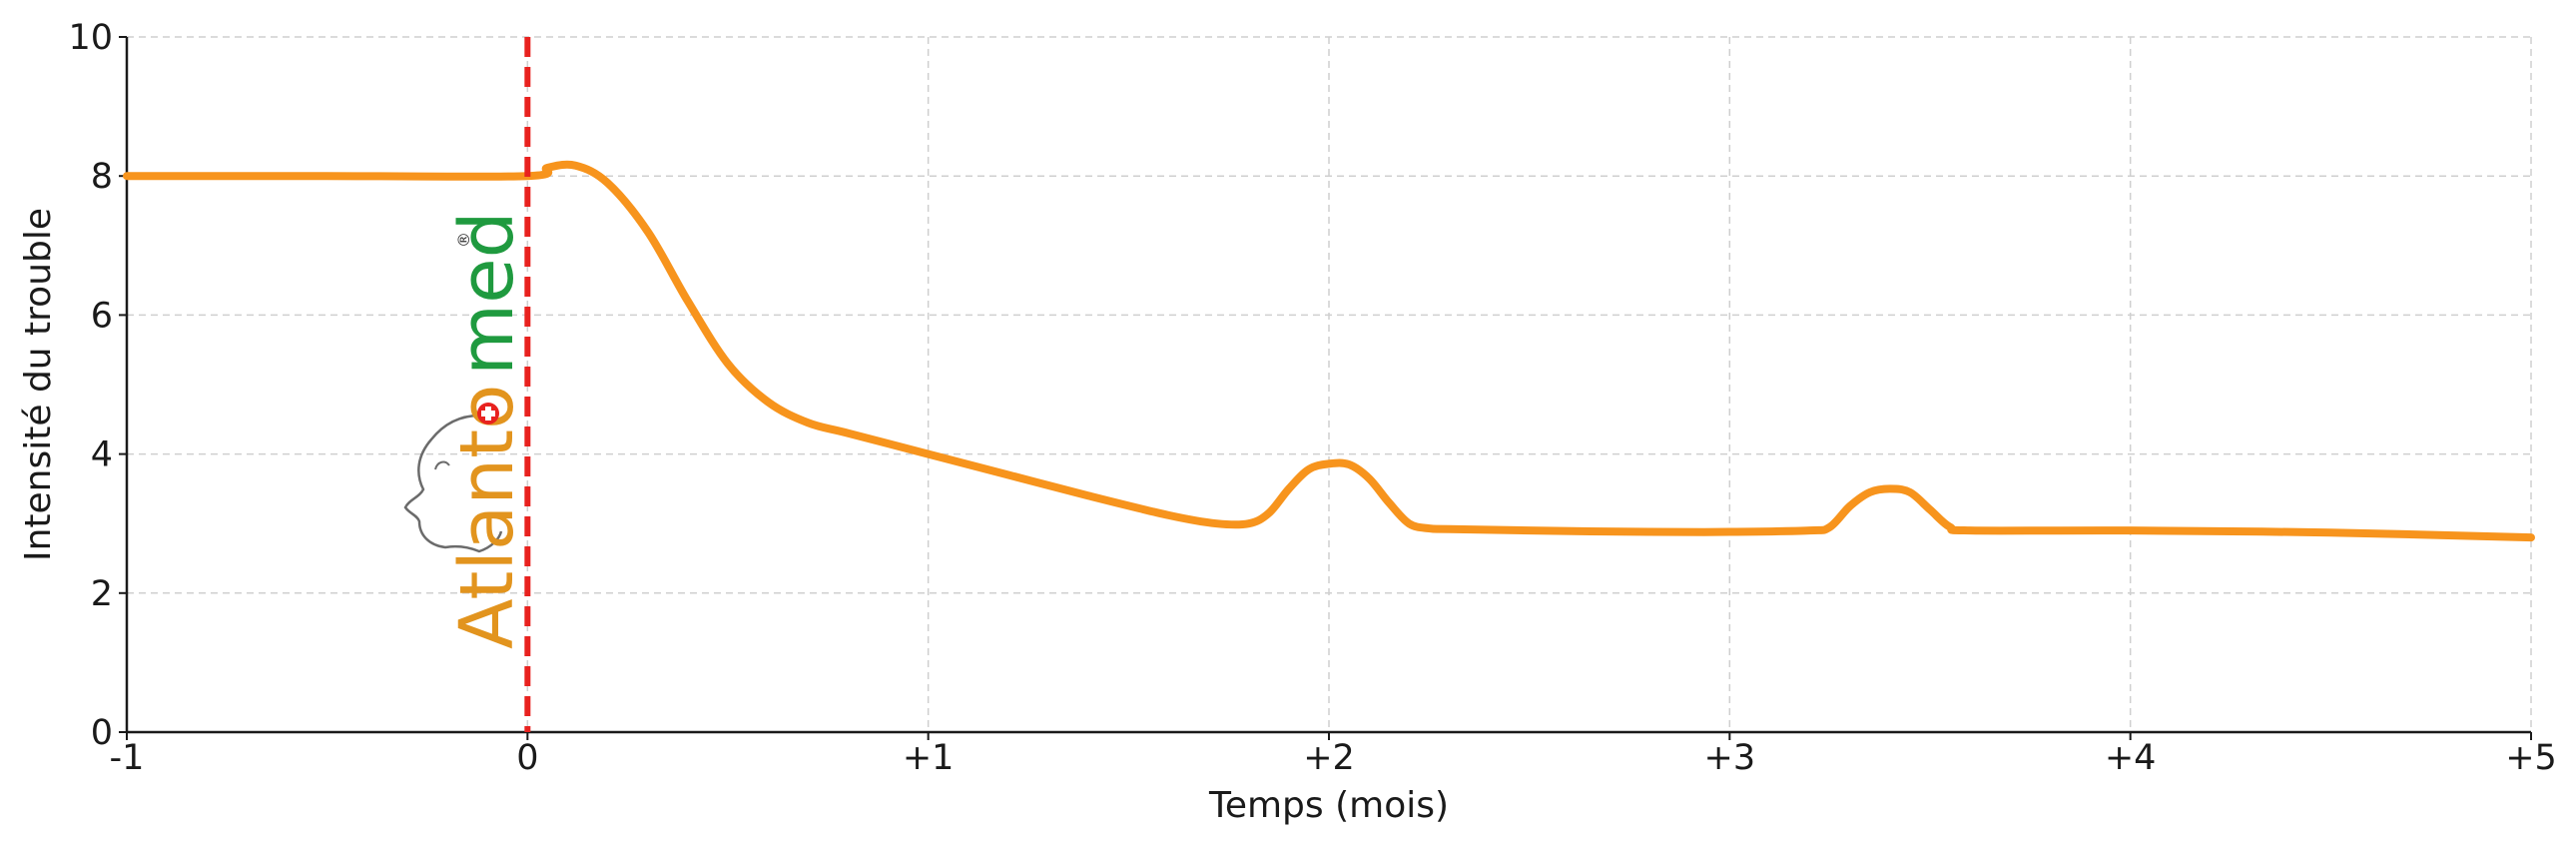  What do you see at coordinates (90, 38) in the screenshot?
I see `y-tick-label: 10` at bounding box center [90, 38].